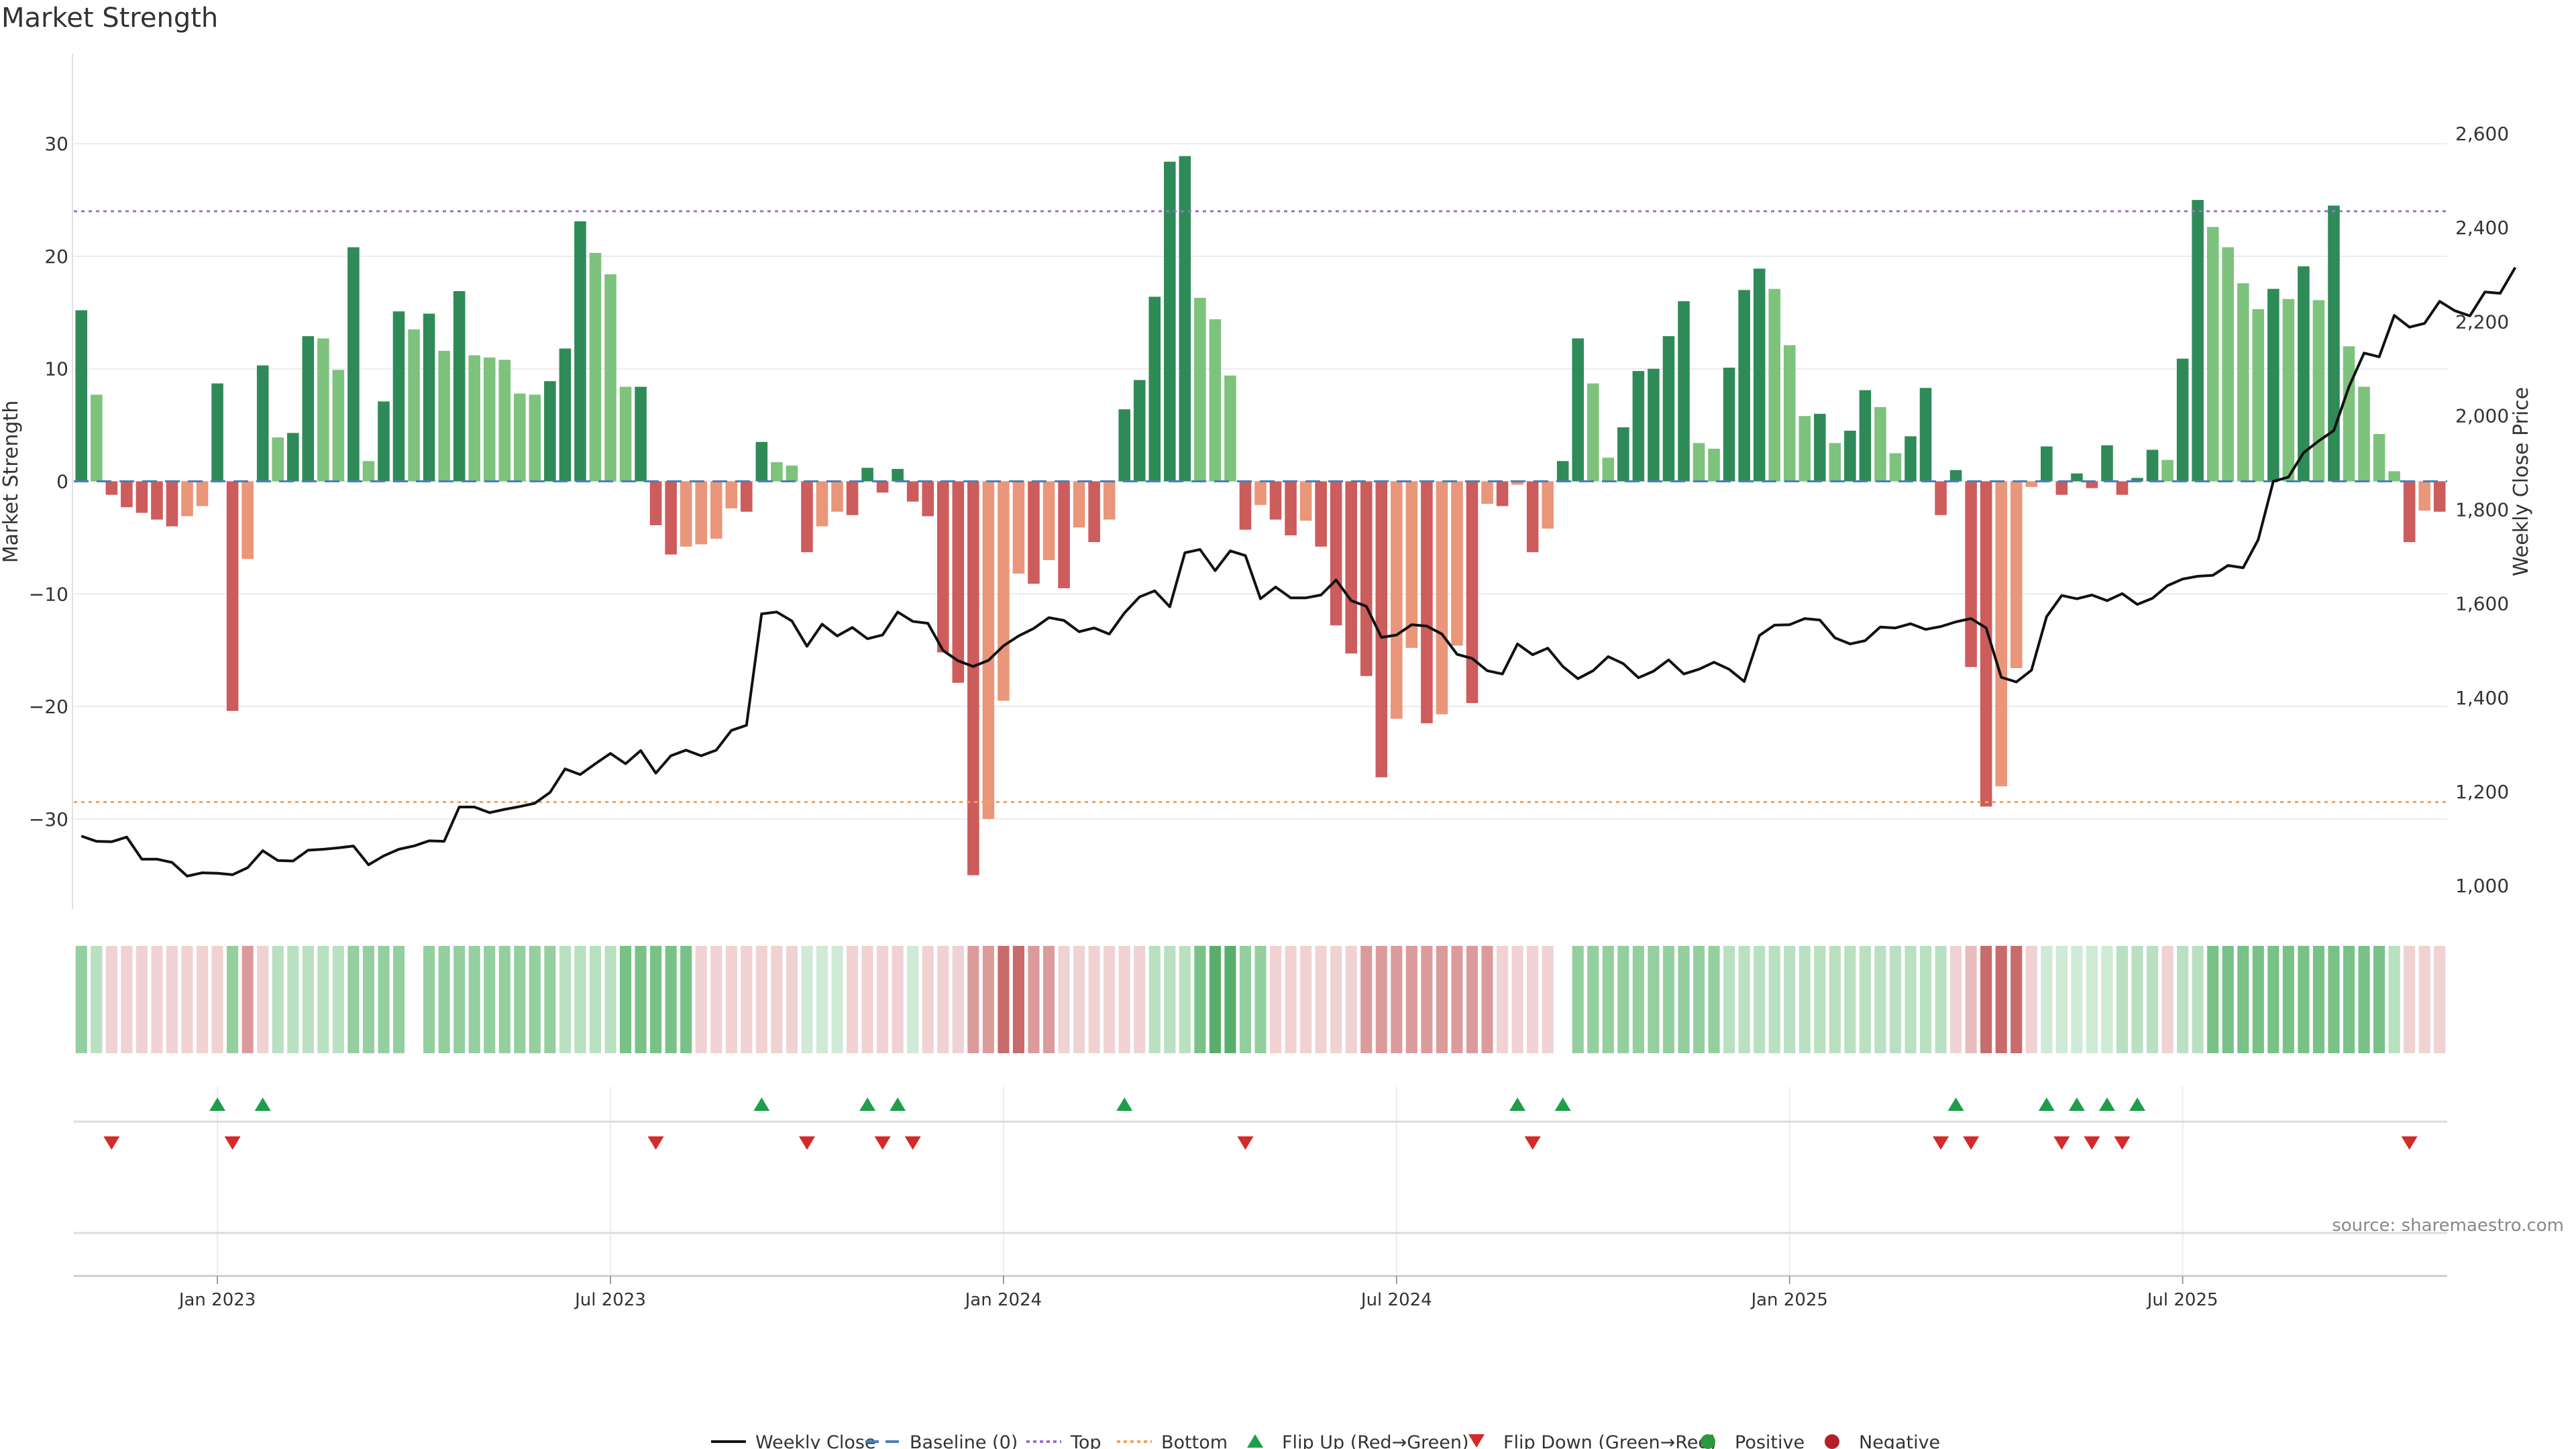 The image size is (2576, 1449). I want to click on legend-label: Flip Down (Green→Red), so click(1610, 1440).